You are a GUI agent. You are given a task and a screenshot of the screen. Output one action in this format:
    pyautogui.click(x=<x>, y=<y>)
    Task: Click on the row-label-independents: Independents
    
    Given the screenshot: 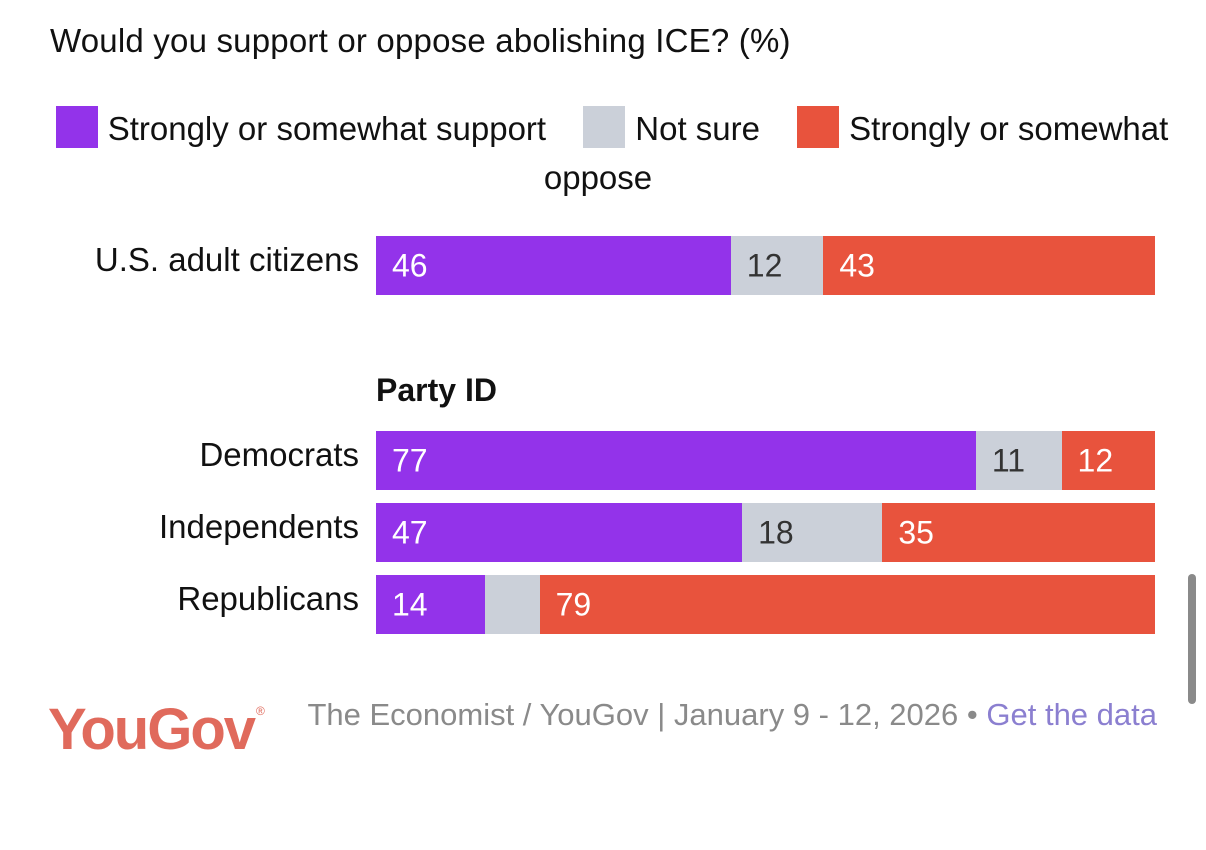 What is the action you would take?
    pyautogui.click(x=258, y=526)
    